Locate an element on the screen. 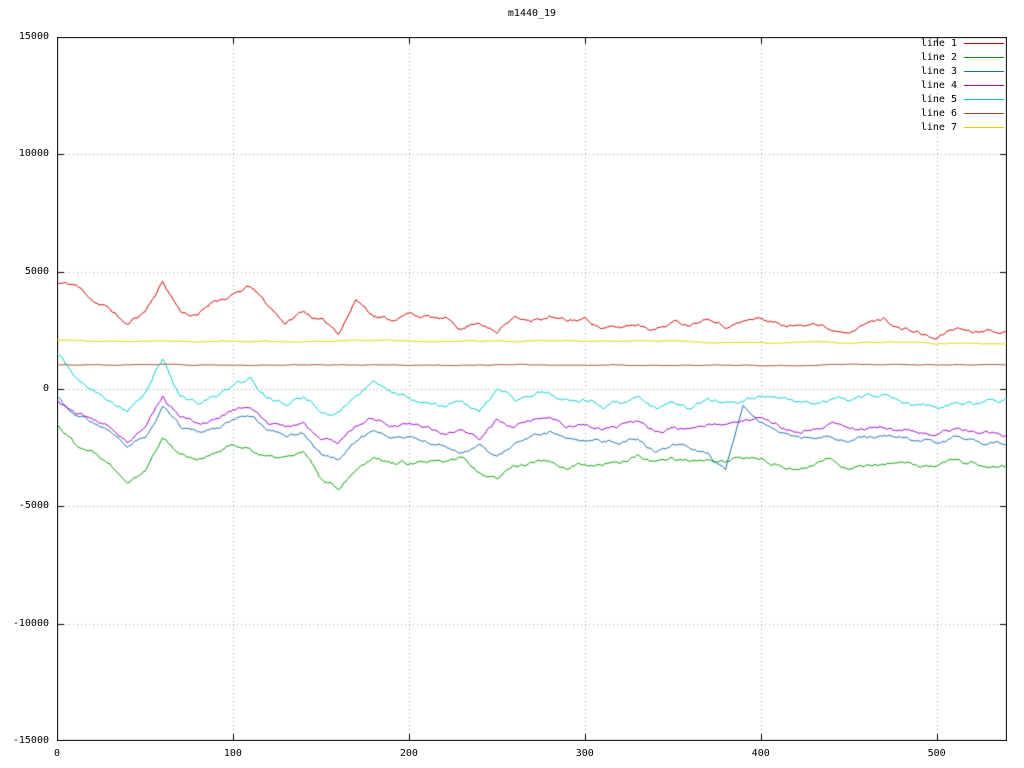 This screenshot has width=1024, height=768. x-tick-label: 400 is located at coordinates (760, 753).